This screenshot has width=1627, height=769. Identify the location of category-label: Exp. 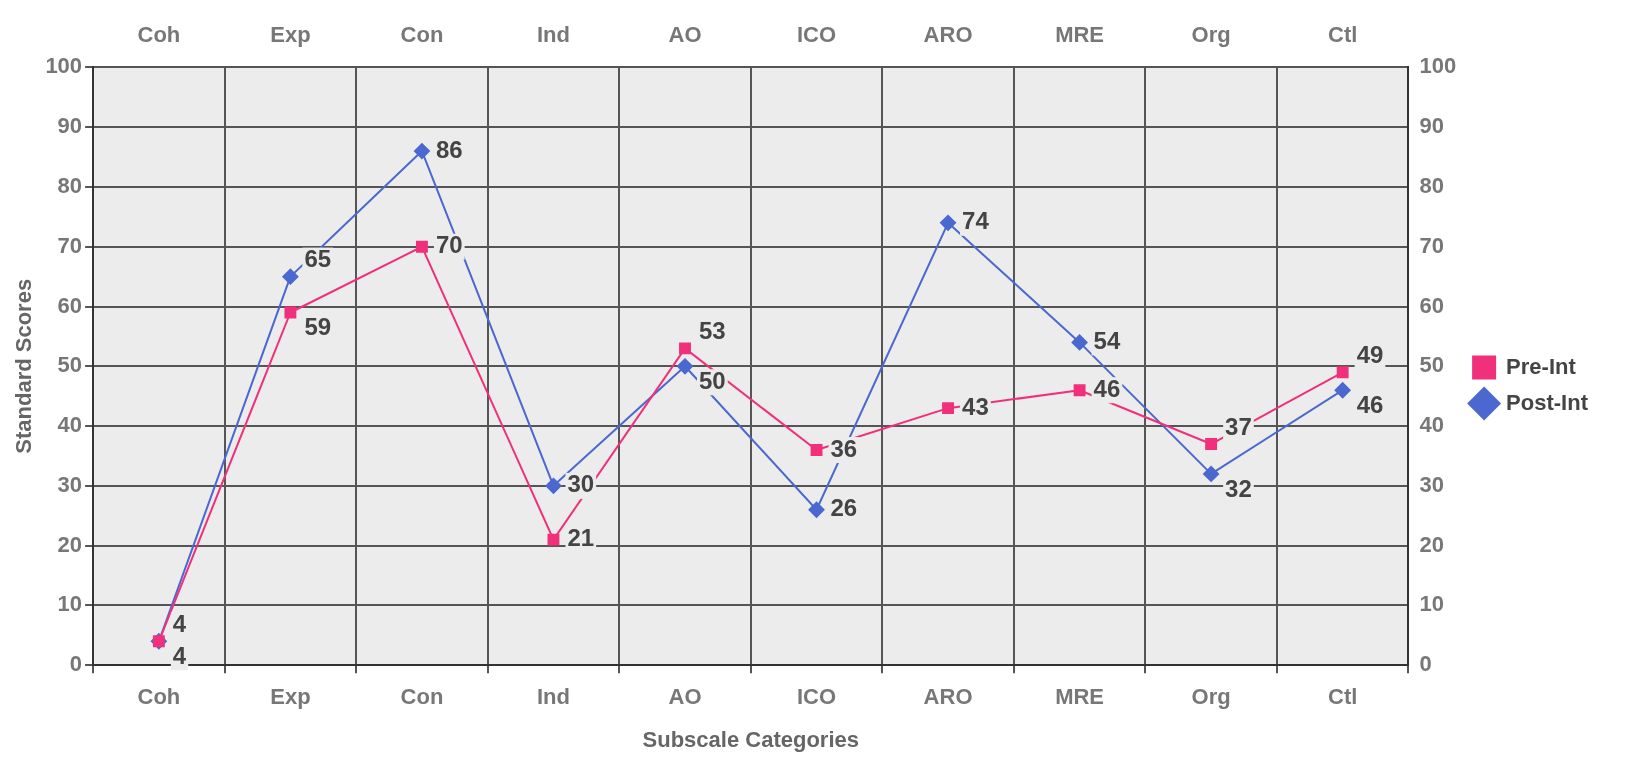
(290, 35).